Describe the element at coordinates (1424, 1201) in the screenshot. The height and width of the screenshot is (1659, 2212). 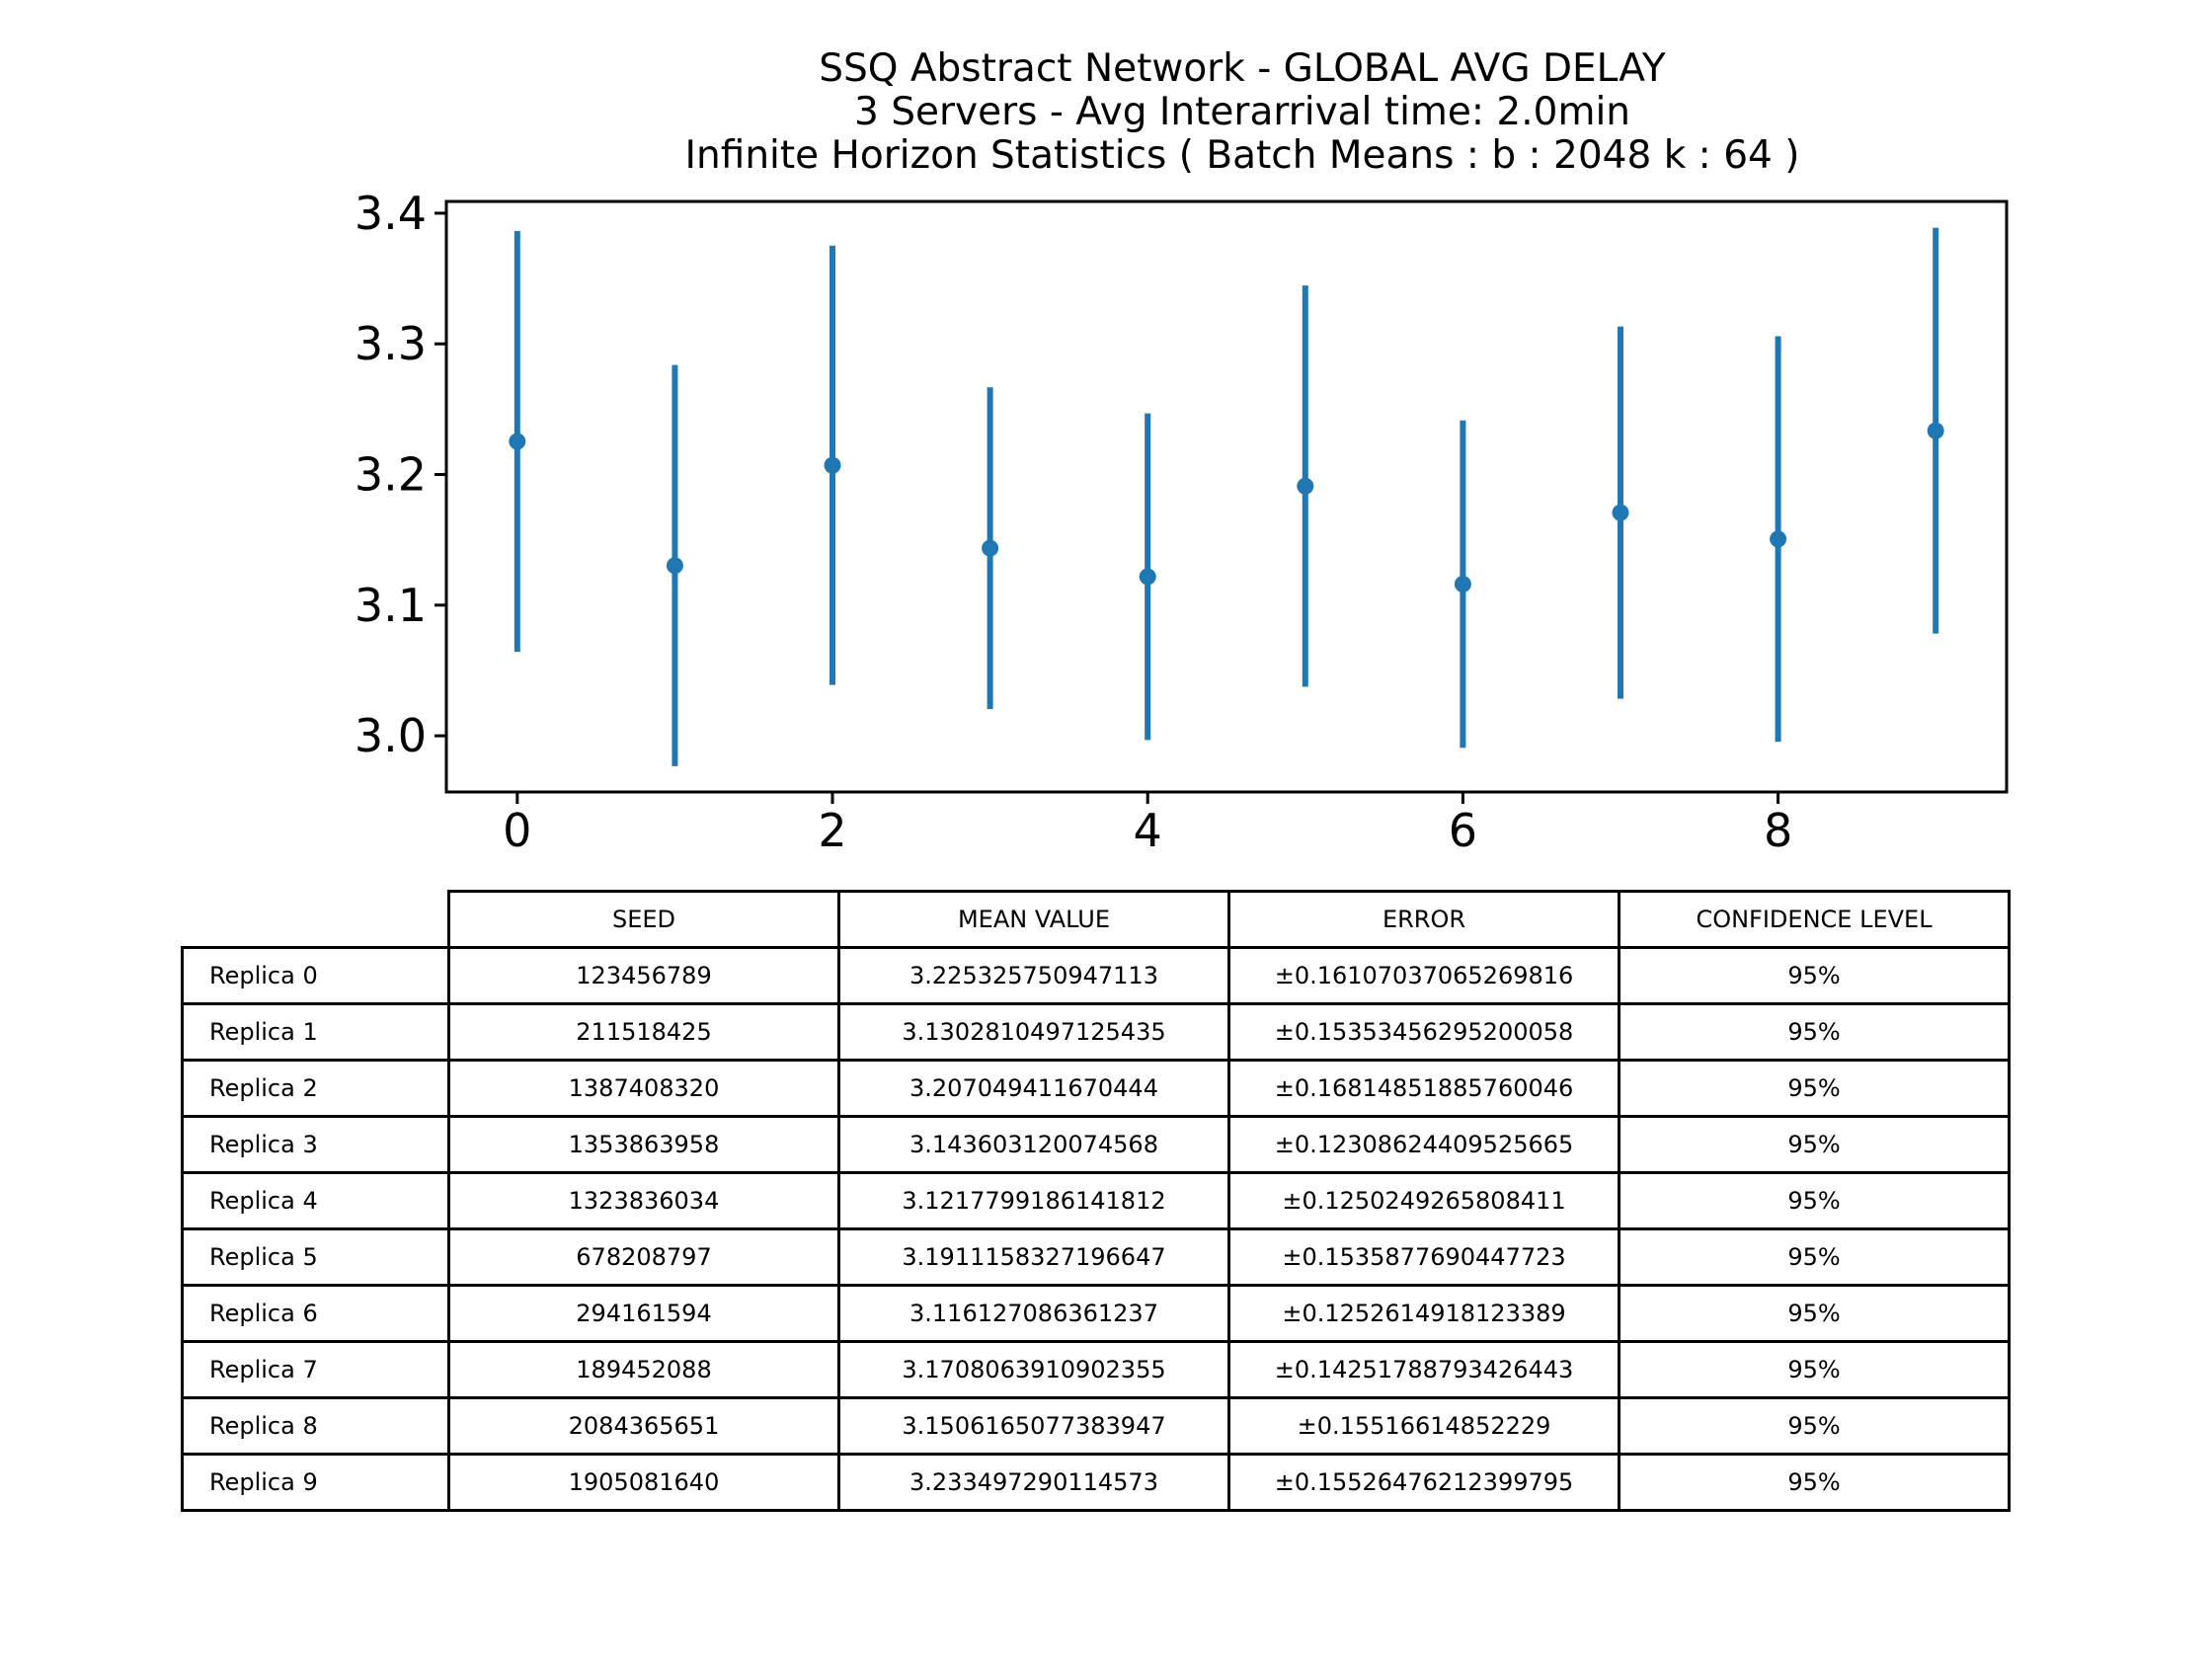
I see `error-cell: ±0.1250249265808411` at that location.